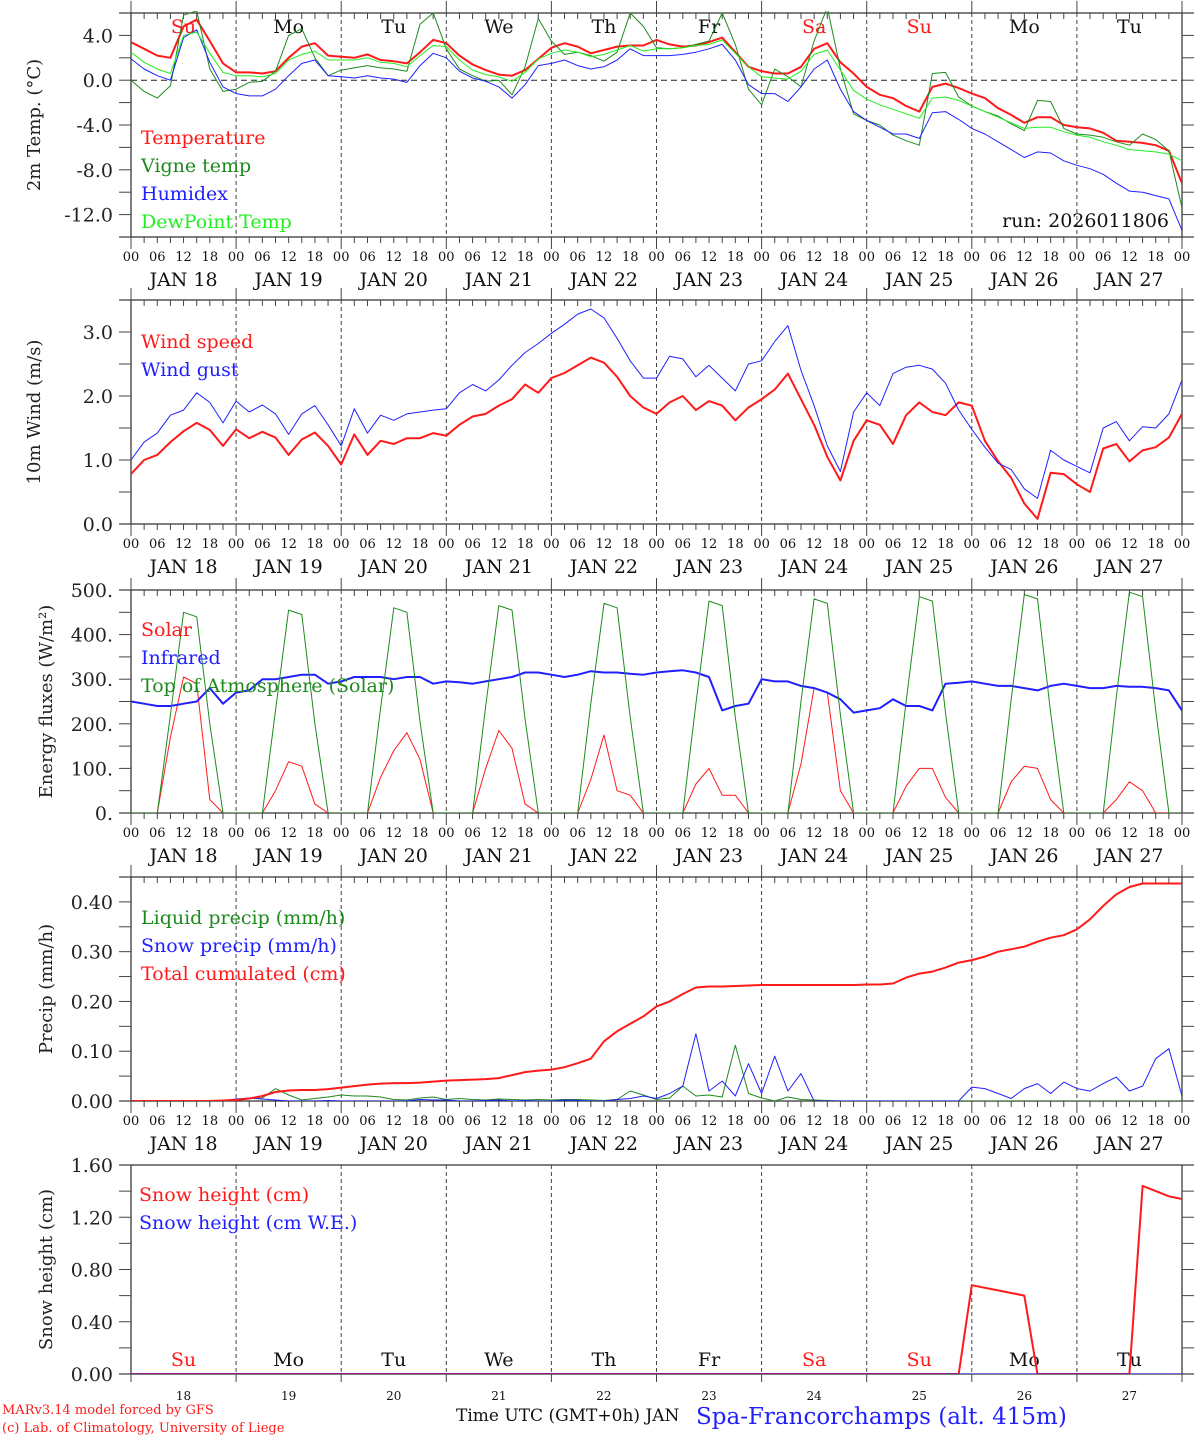 The width and height of the screenshot is (1194, 1440). I want to click on series-line-wind-gust, so click(656, 403).